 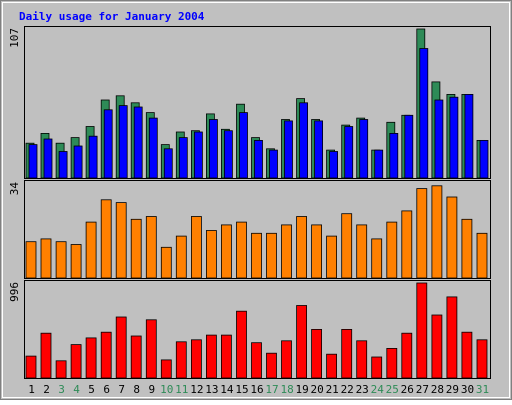 What do you see at coordinates (452, 389) in the screenshot?
I see `x-tick-label: 29` at bounding box center [452, 389].